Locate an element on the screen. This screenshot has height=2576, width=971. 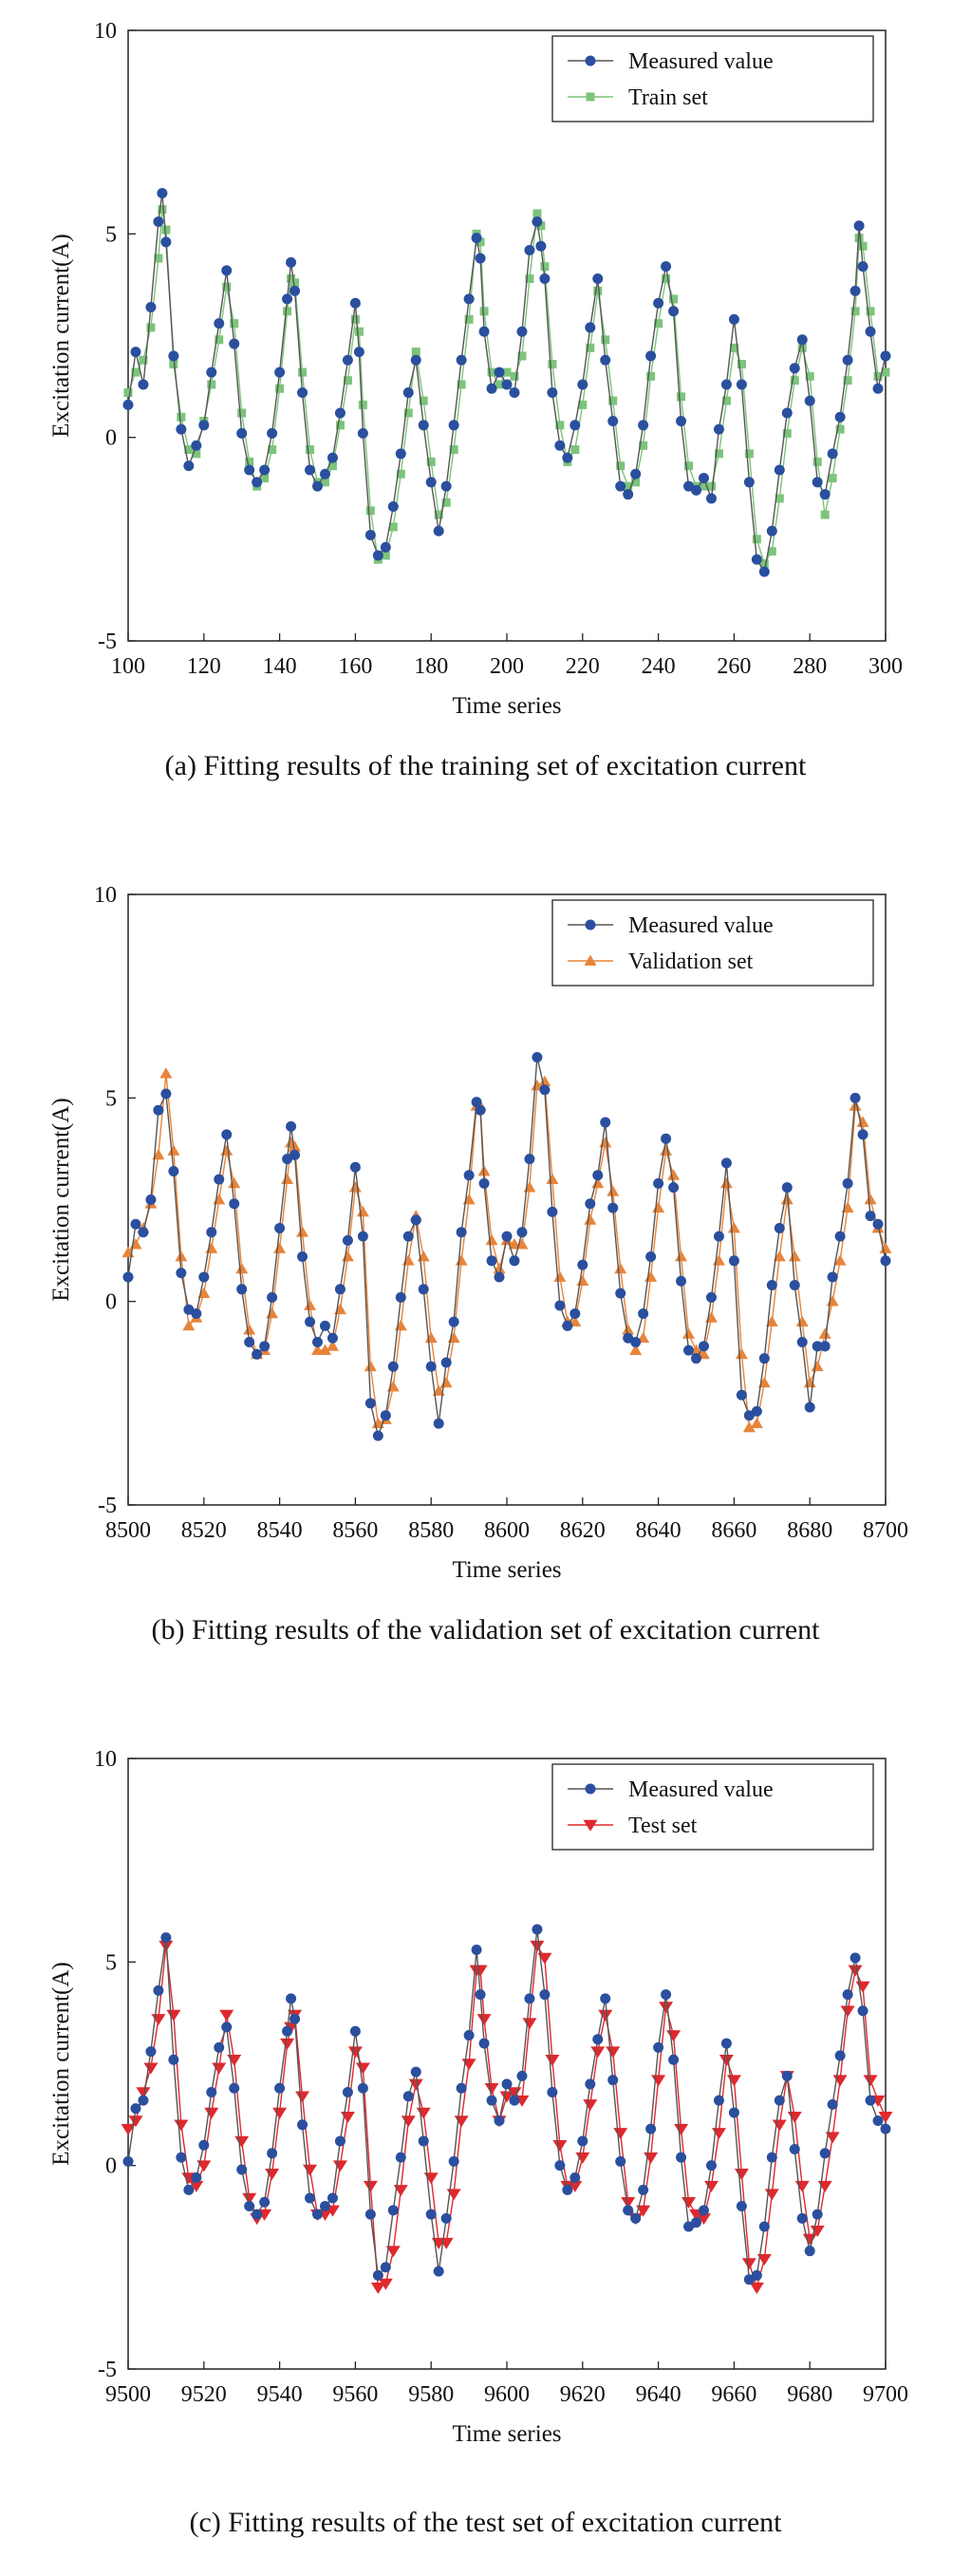
x-tick-label: 300 is located at coordinates (885, 666).